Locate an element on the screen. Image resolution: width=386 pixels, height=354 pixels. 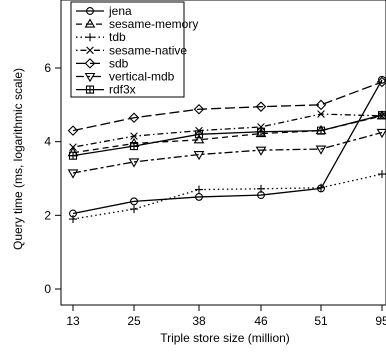
legend-label-rdf3x: rdf3x is located at coordinates (122, 90).